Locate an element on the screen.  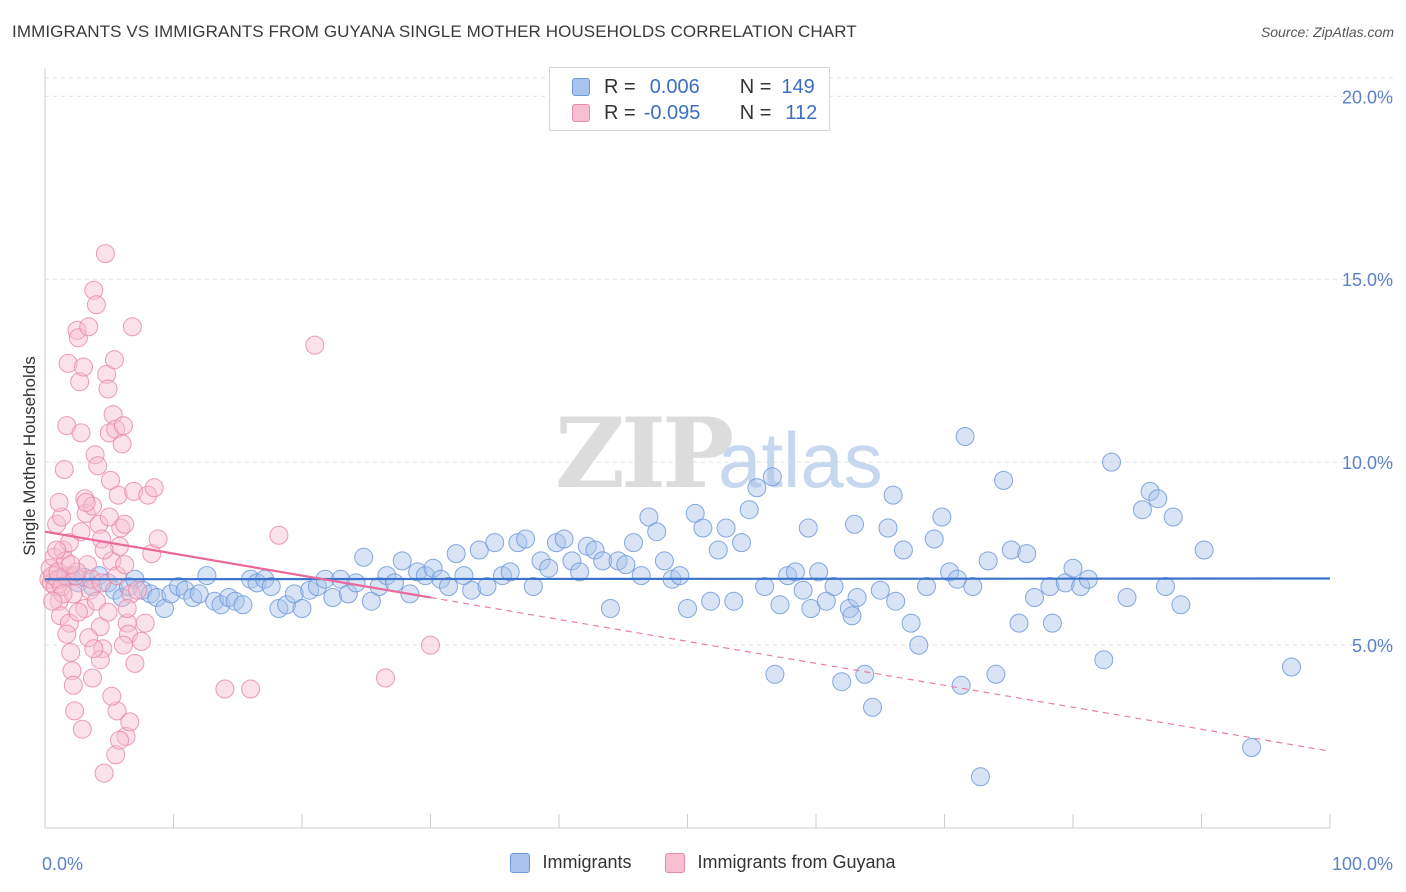
y-tick-label-2: 15.0% is located at coordinates (1367, 280).